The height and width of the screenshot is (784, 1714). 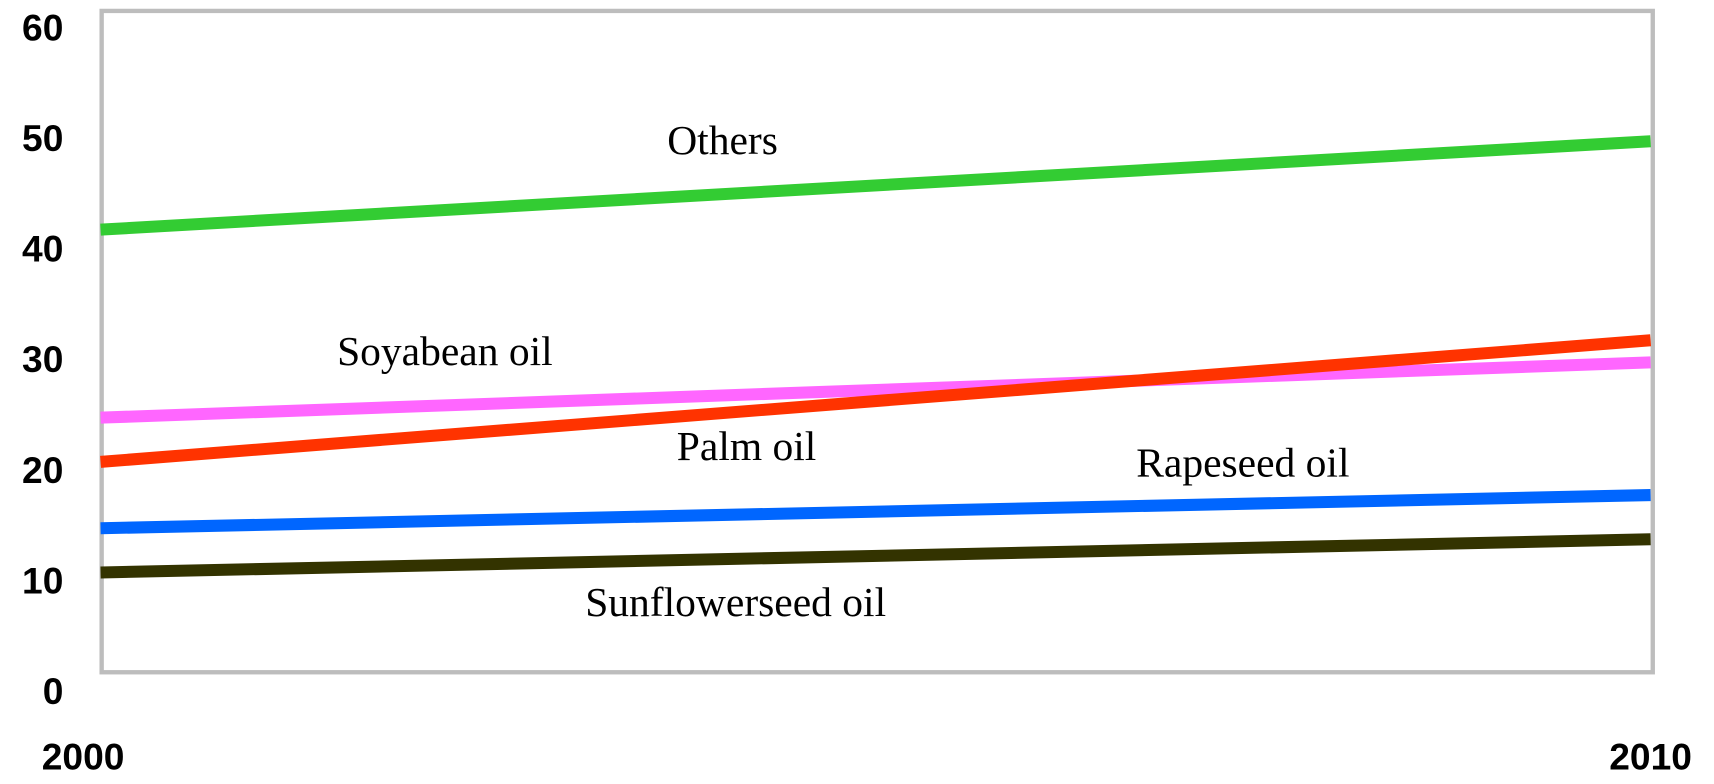 I want to click on y-tick-label: 50, so click(x=42, y=138).